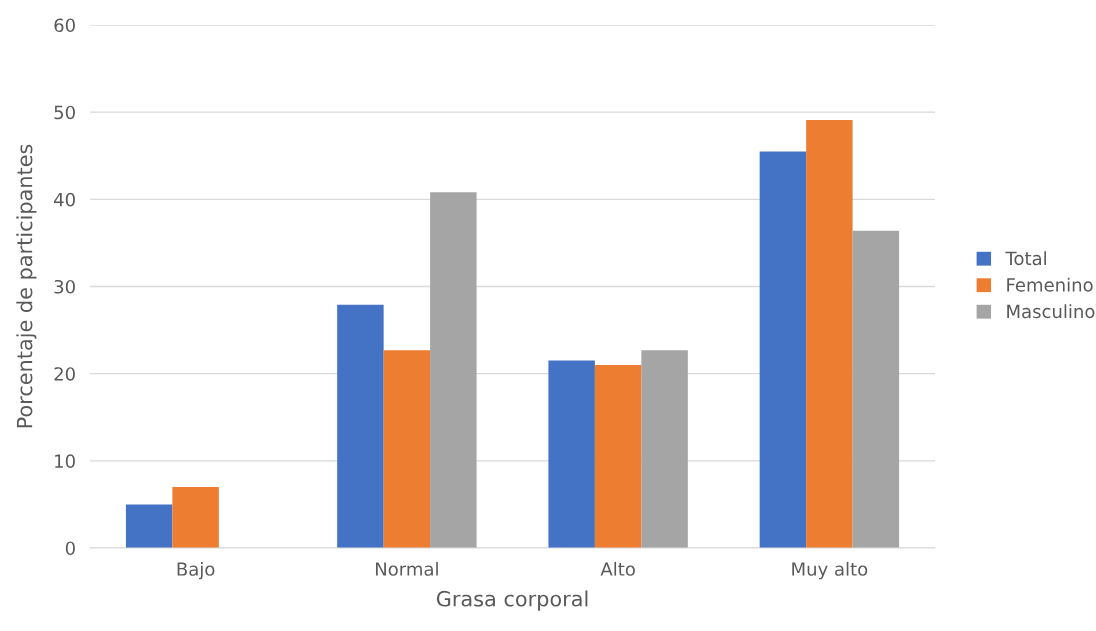 The image size is (1096, 631). Describe the element at coordinates (64, 25) in the screenshot. I see `y-tick-label: 60` at that location.